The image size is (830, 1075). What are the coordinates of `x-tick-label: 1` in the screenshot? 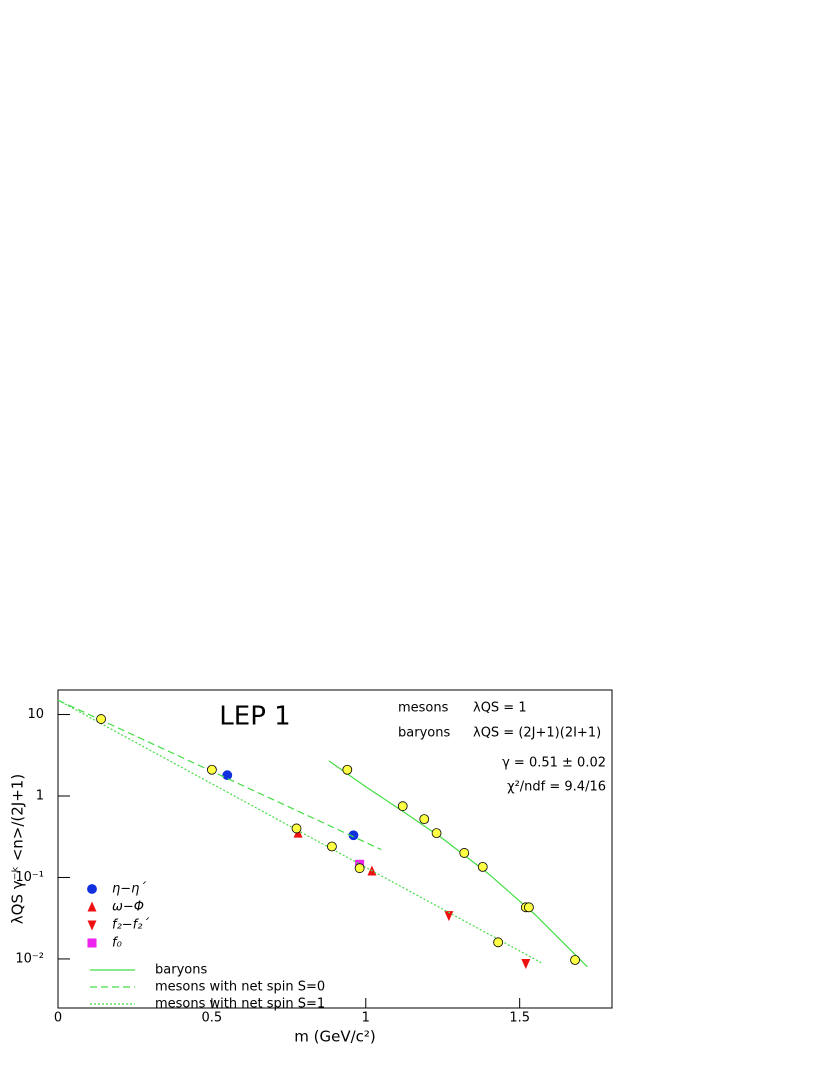 It's located at (366, 1018).